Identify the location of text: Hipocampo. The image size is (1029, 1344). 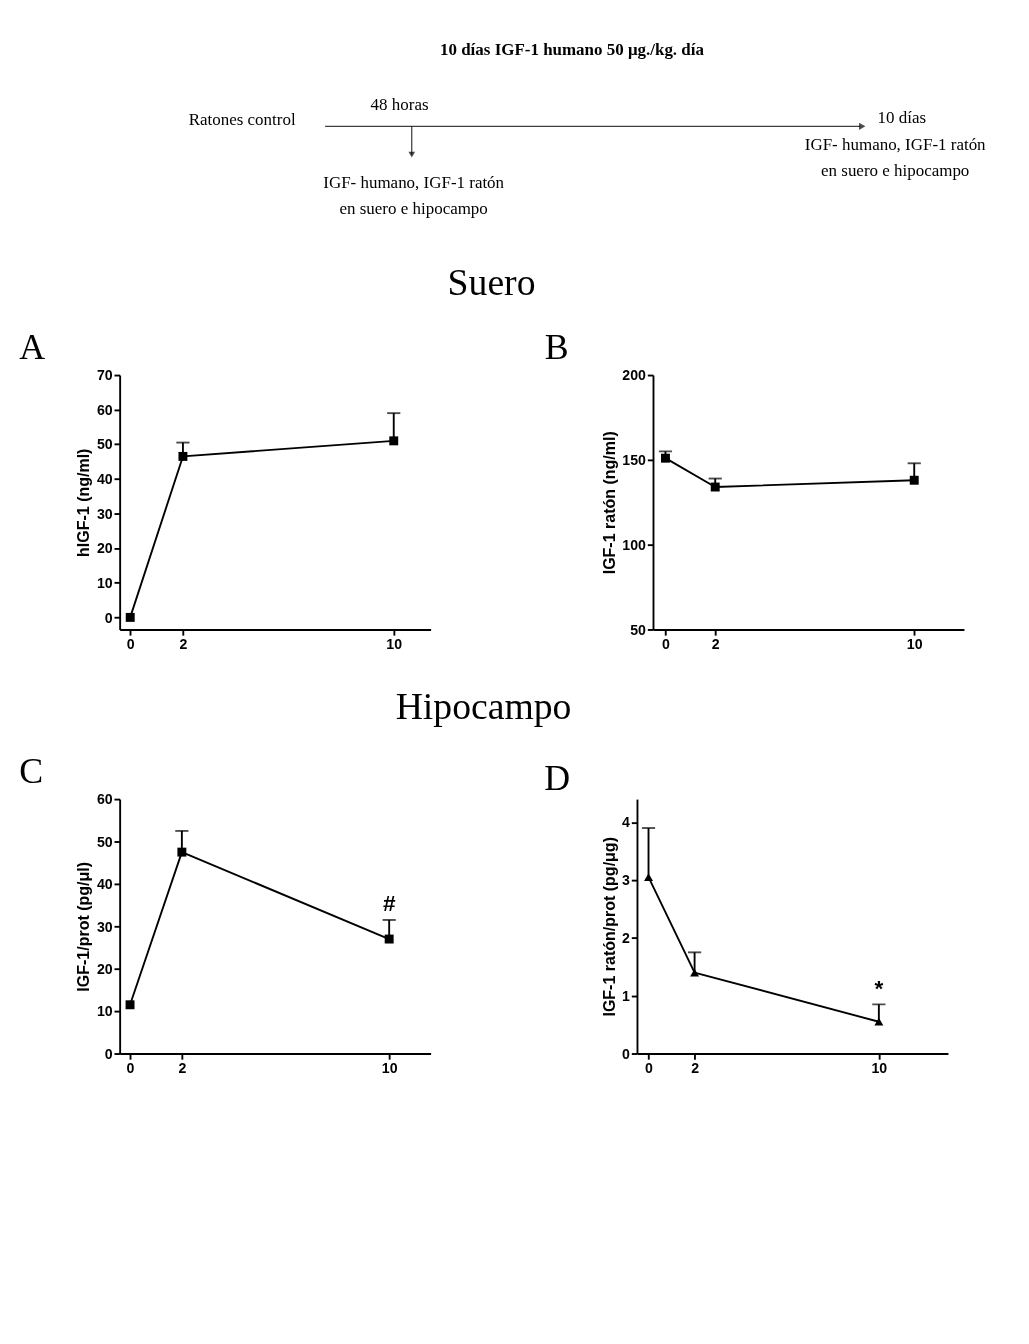
(483, 706).